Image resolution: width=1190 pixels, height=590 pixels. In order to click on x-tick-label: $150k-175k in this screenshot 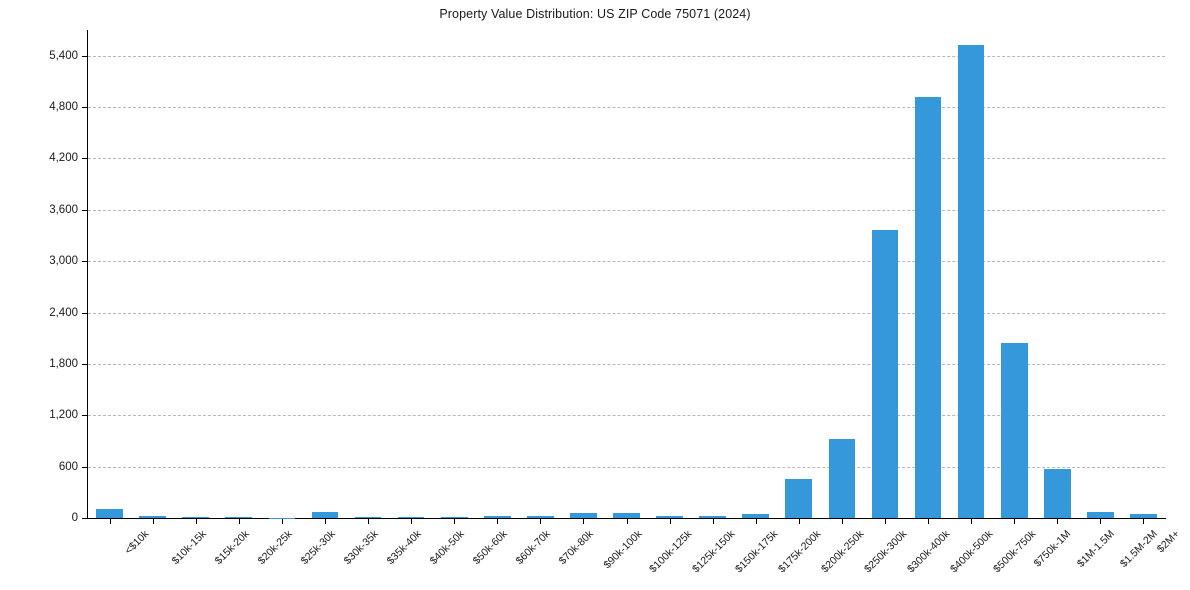, I will do `click(756, 552)`.